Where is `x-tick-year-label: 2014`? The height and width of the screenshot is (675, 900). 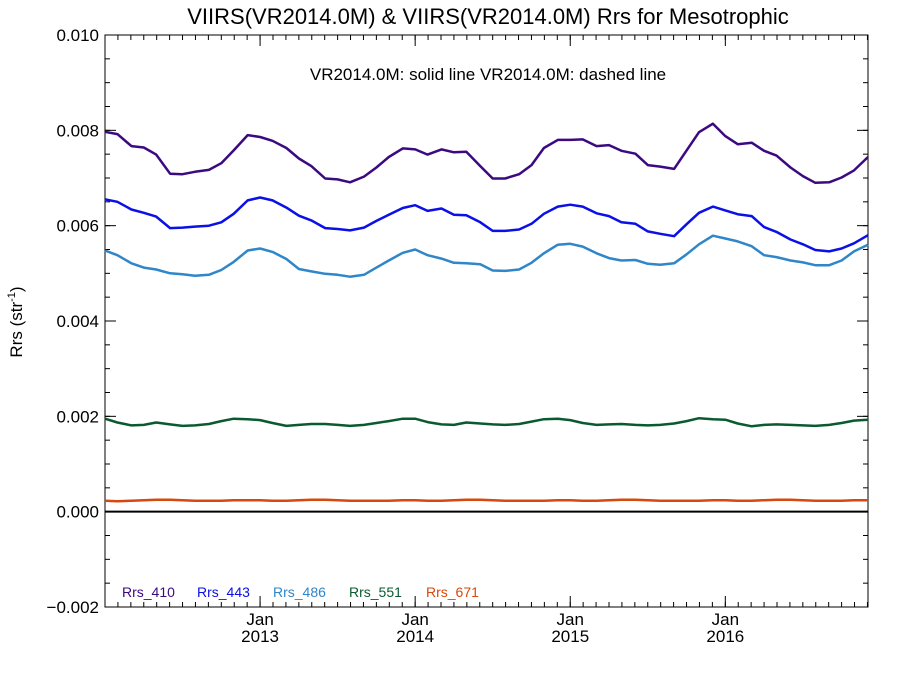
x-tick-year-label: 2014 is located at coordinates (415, 636).